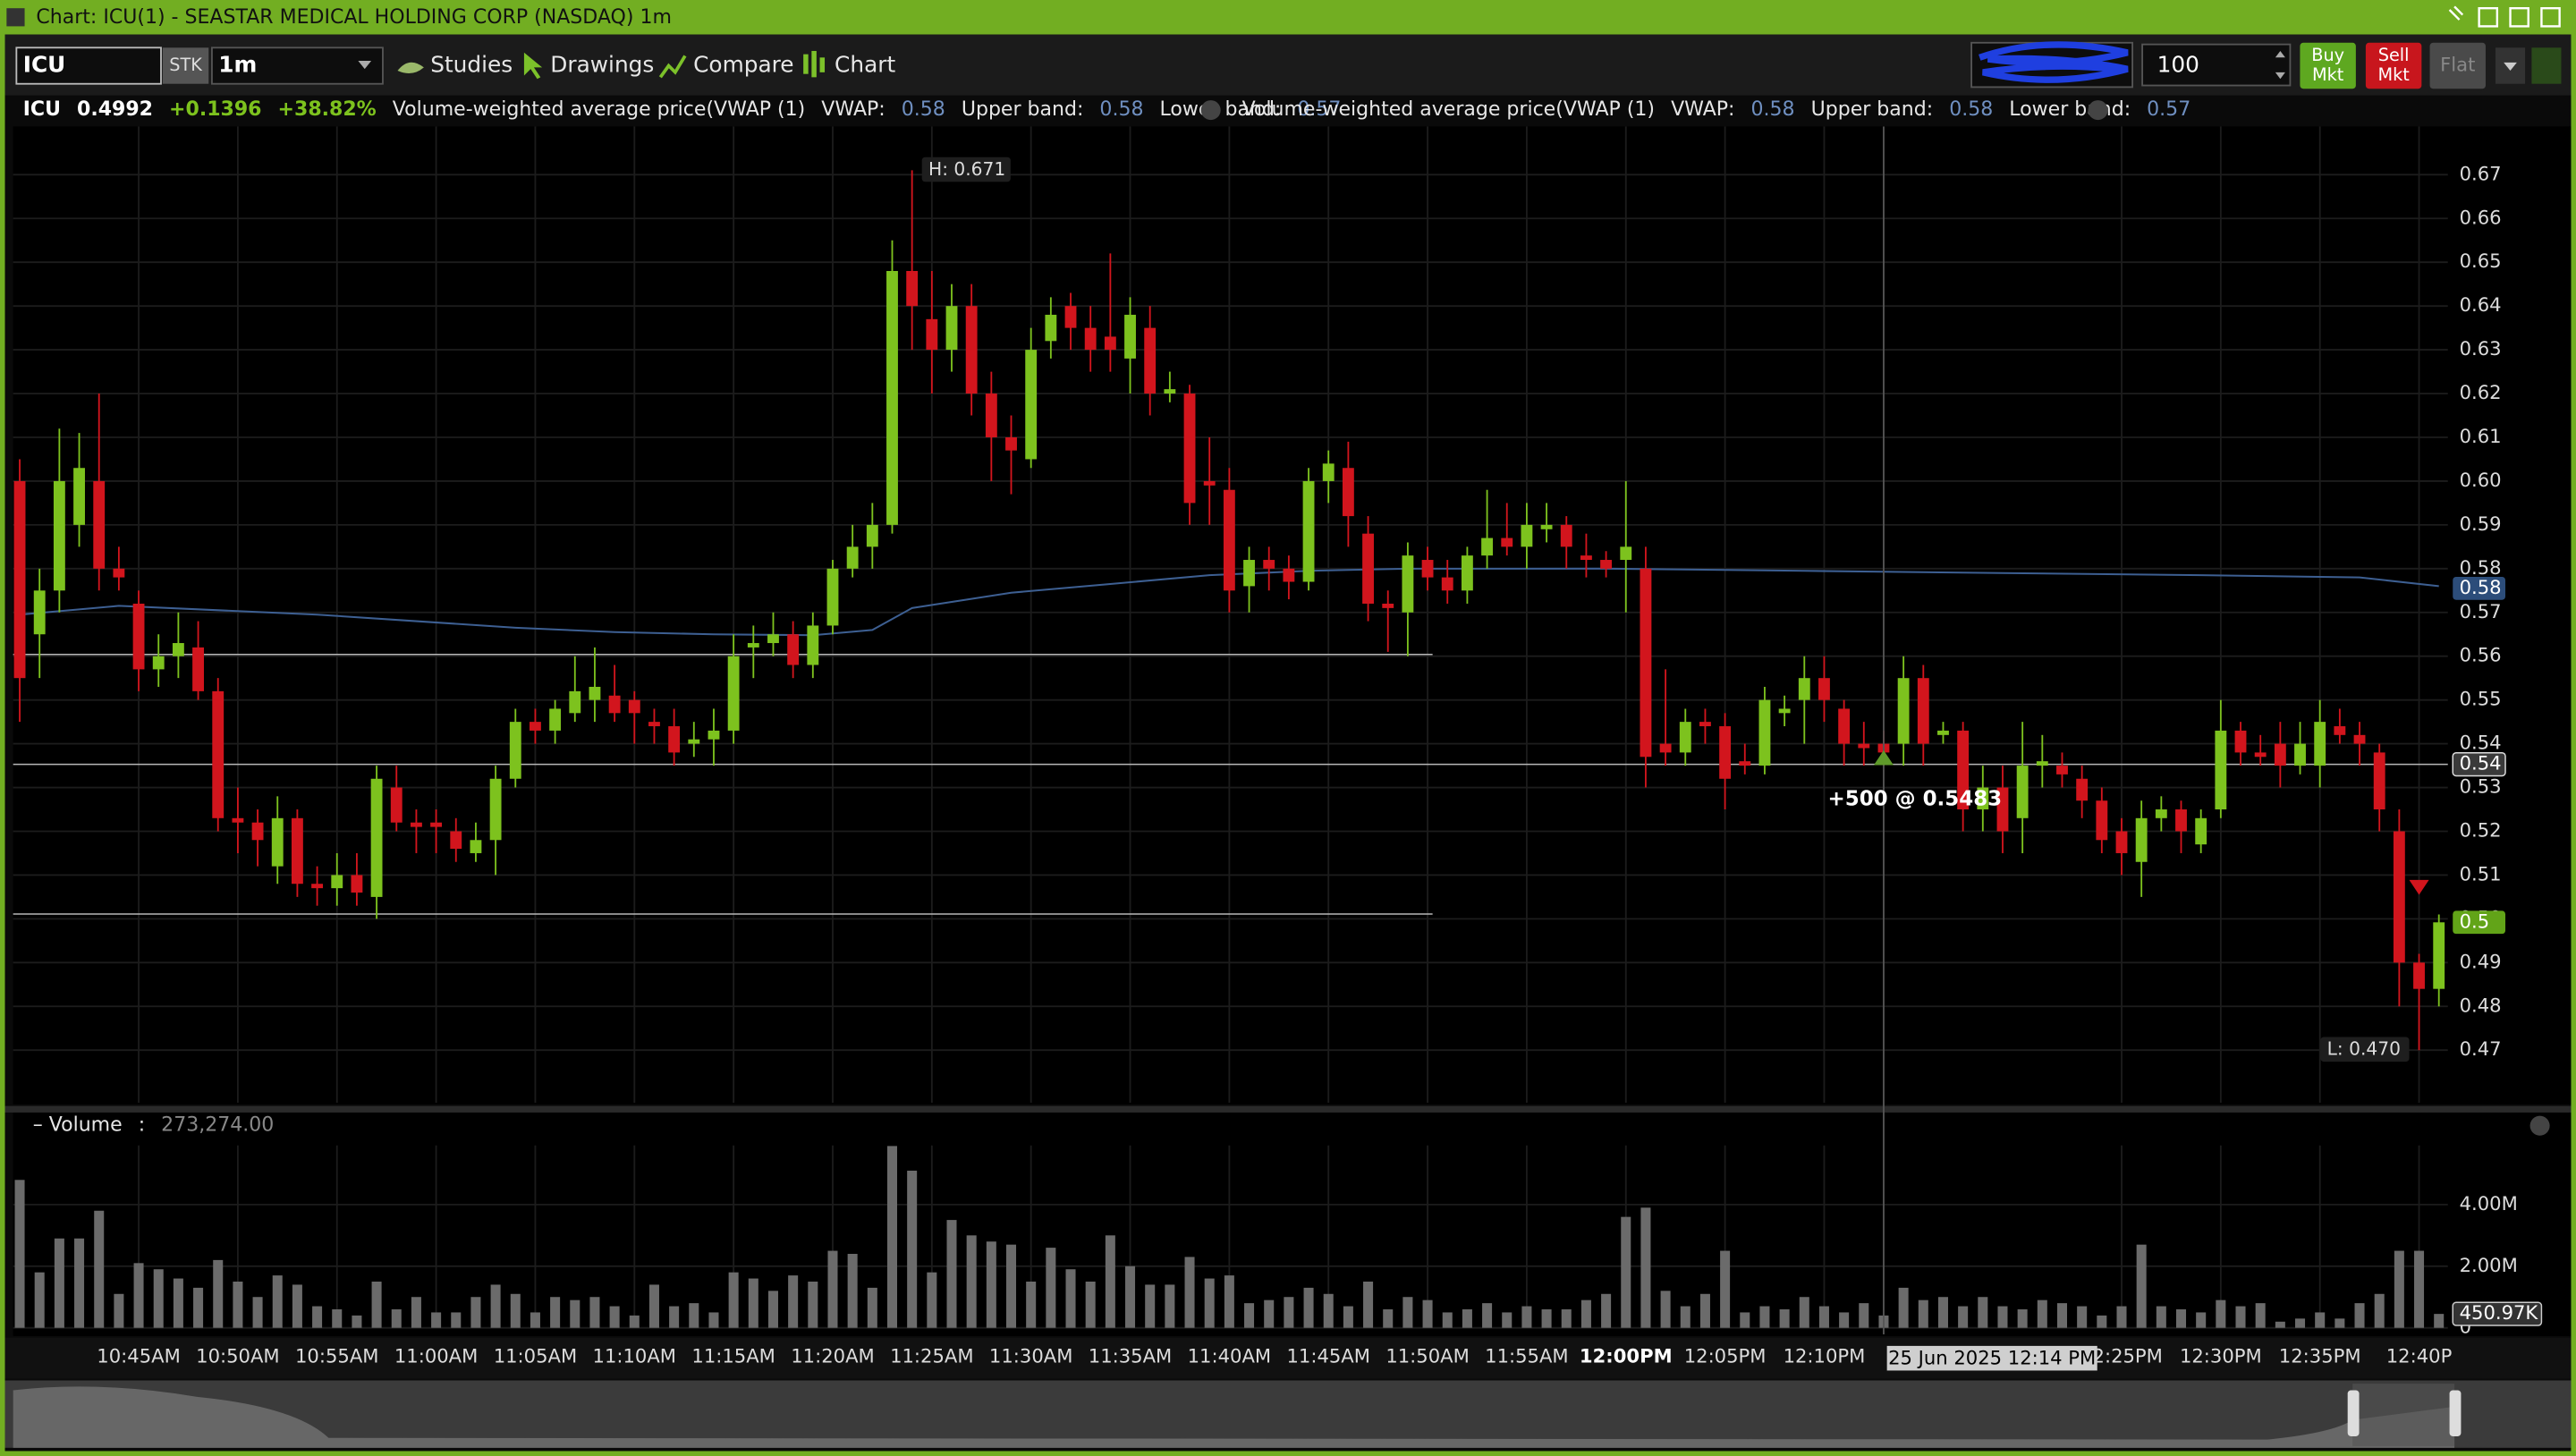 The height and width of the screenshot is (1456, 2576). Describe the element at coordinates (2519, 17) in the screenshot. I see `restore-icon` at that location.